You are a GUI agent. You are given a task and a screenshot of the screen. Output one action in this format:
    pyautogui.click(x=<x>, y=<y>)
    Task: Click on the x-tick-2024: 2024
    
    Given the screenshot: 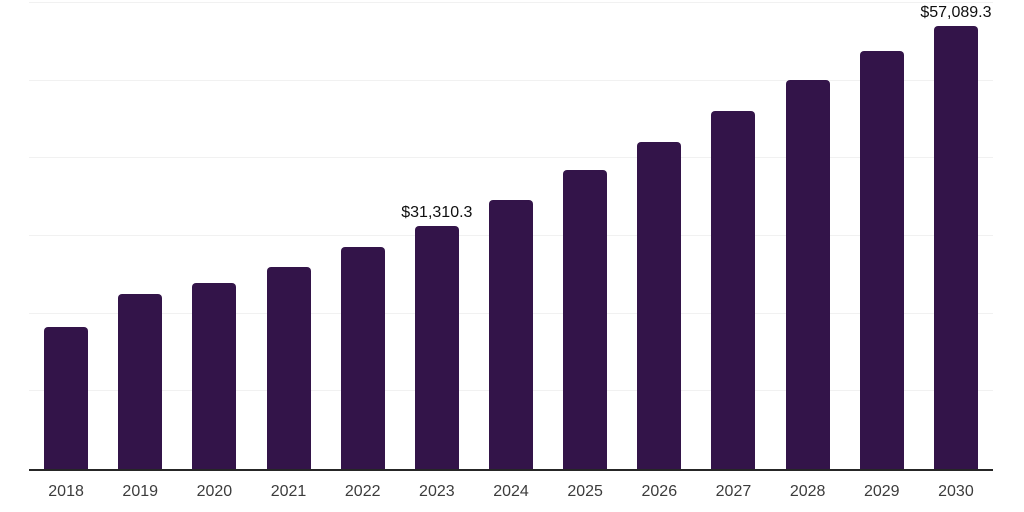 What is the action you would take?
    pyautogui.click(x=511, y=491)
    